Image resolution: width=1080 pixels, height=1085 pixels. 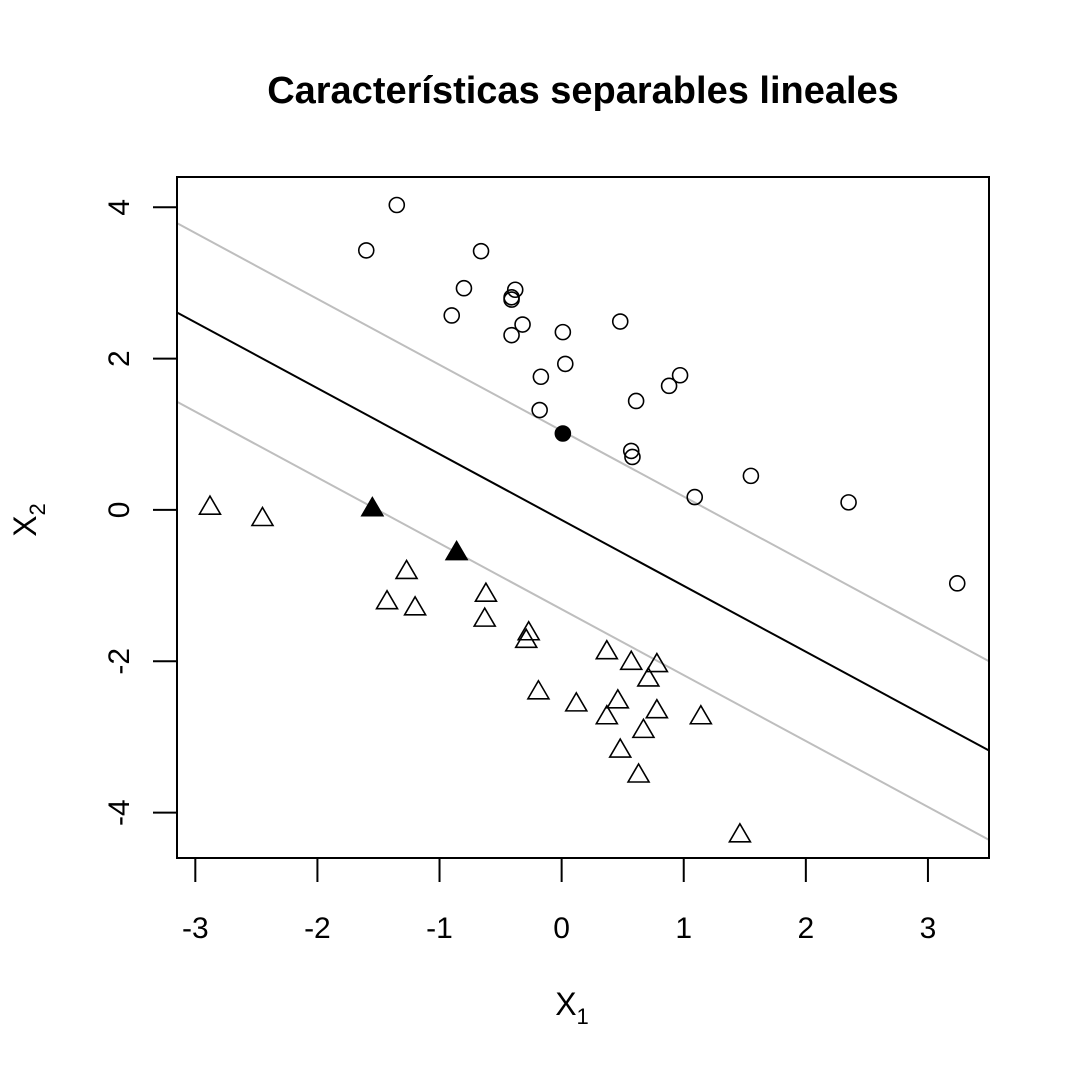 I want to click on x-tick-label: -3, so click(x=195, y=928).